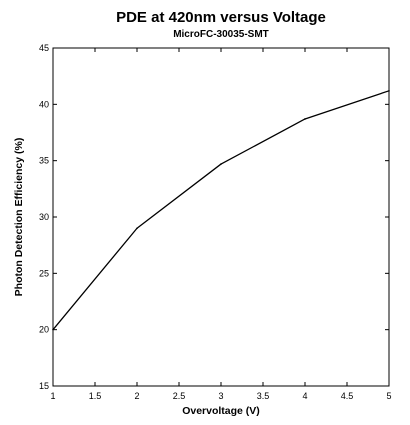 This screenshot has width=410, height=425. Describe the element at coordinates (44, 161) in the screenshot. I see `y-tick-label: 35` at that location.